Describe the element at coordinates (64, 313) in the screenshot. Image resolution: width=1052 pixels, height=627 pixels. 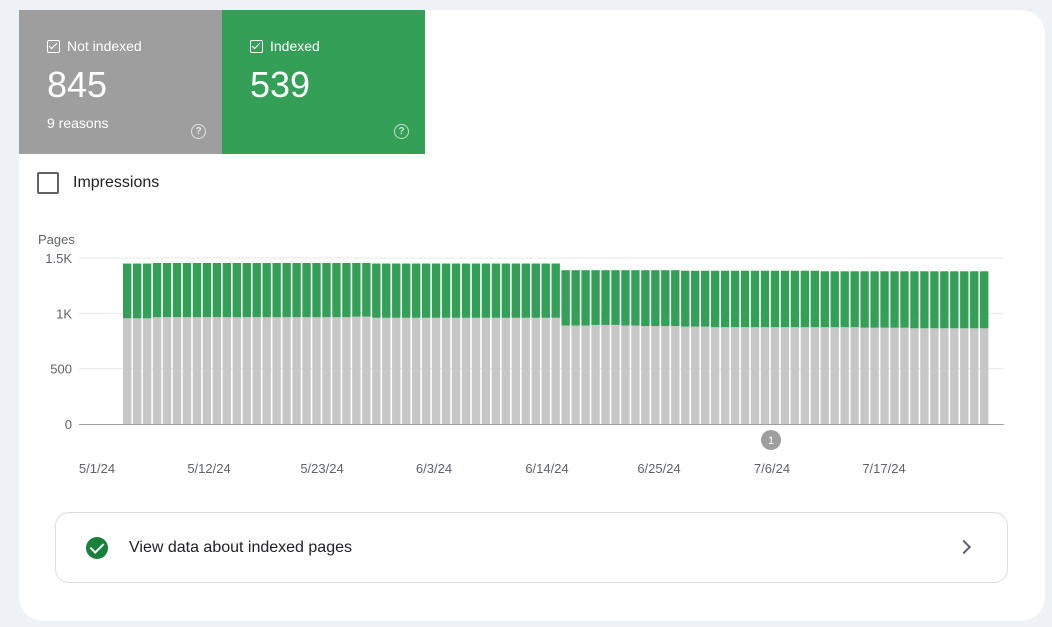
I see `y-tick-label: 1K` at that location.